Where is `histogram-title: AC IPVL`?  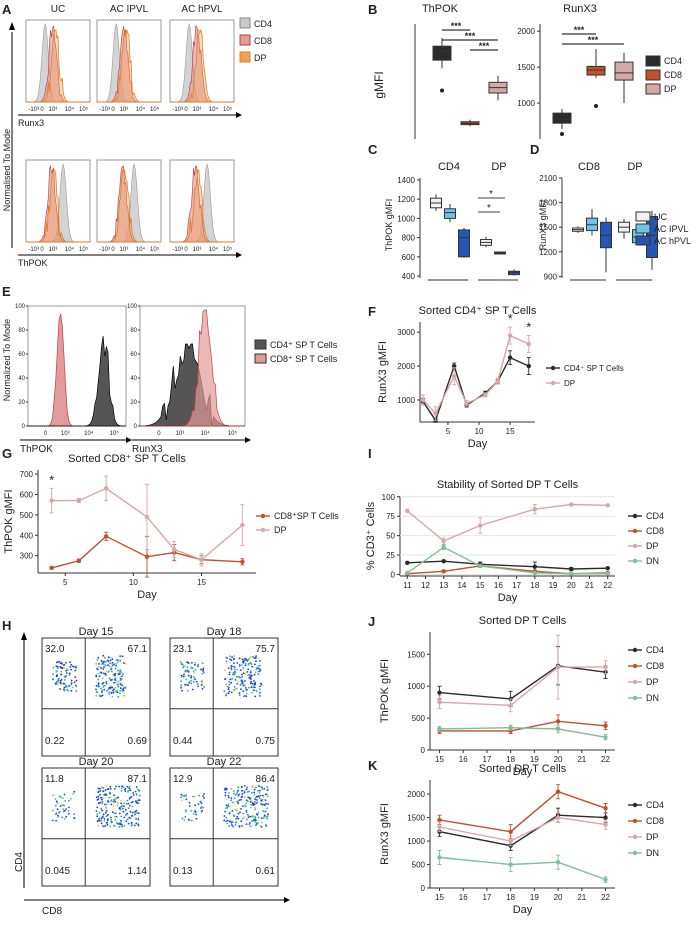
histogram-title: AC IPVL is located at coordinates (129, 9).